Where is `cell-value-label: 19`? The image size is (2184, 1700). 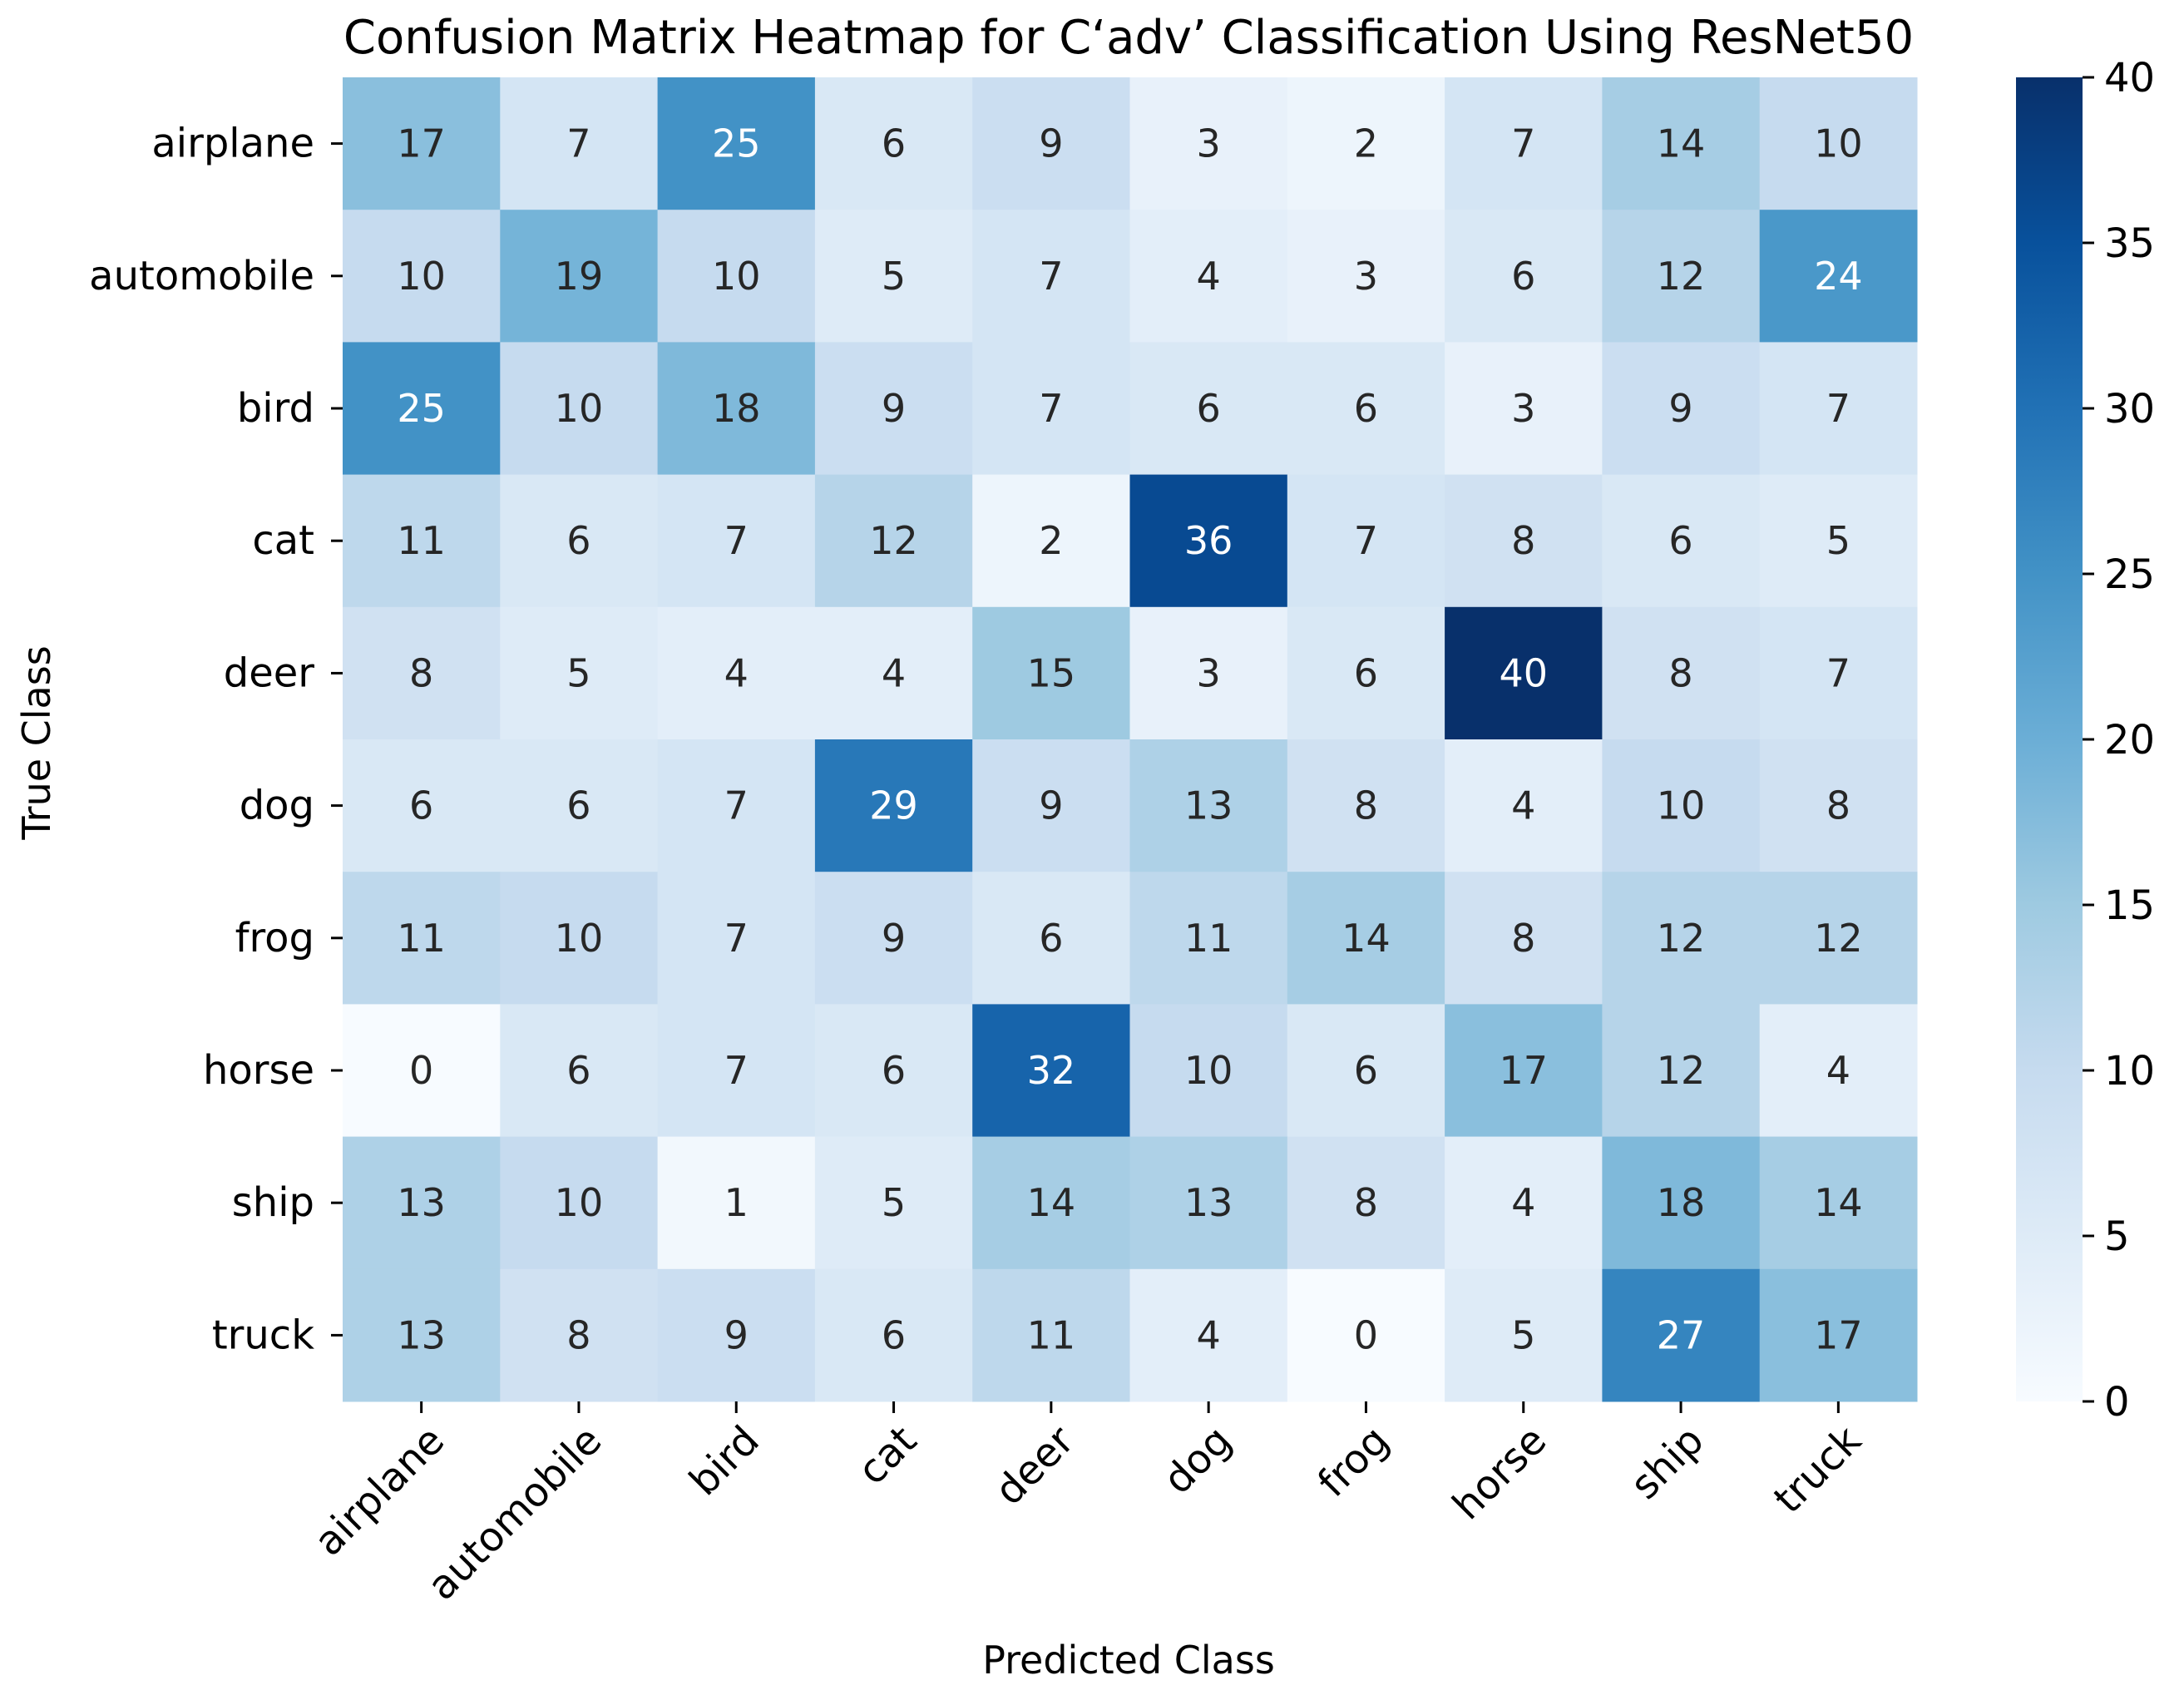
cell-value-label: 19 is located at coordinates (579, 276).